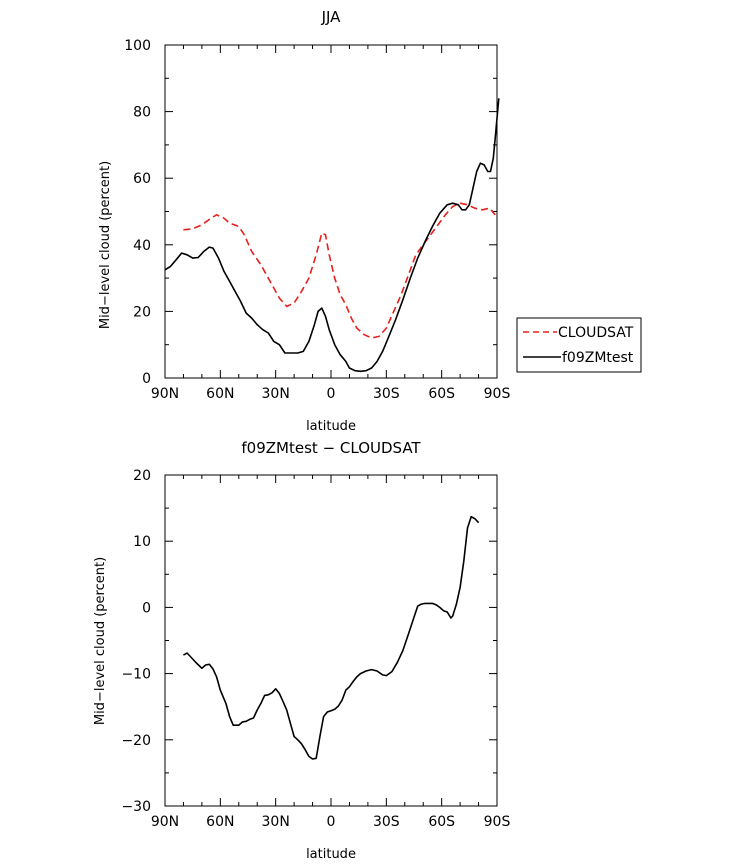 This screenshot has height=866, width=733. I want to click on series-line-cloudsat, so click(339, 270).